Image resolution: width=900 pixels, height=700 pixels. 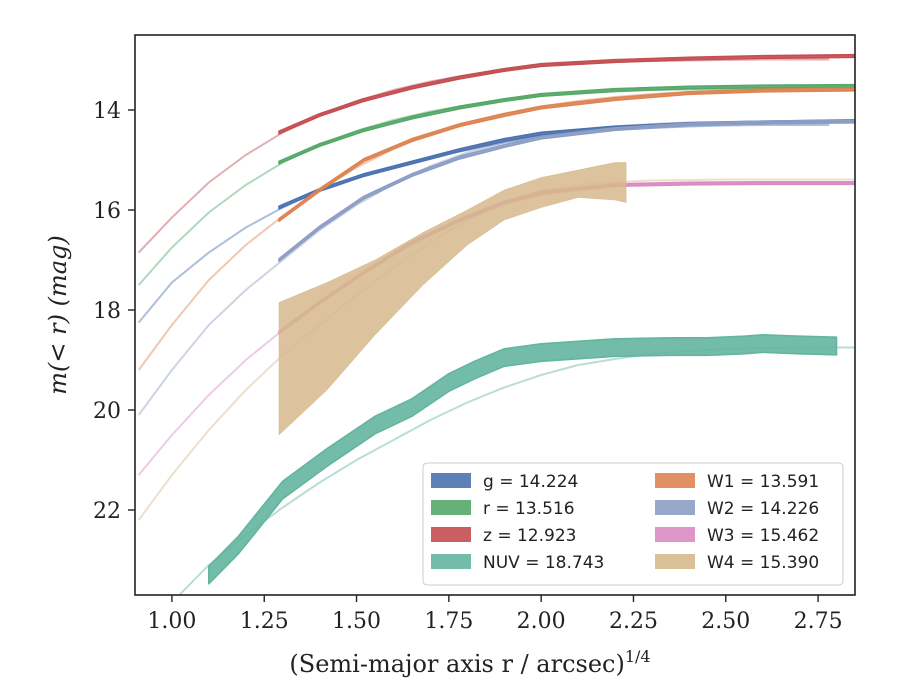 What do you see at coordinates (107, 211) in the screenshot?
I see `y-tick-label: 16` at bounding box center [107, 211].